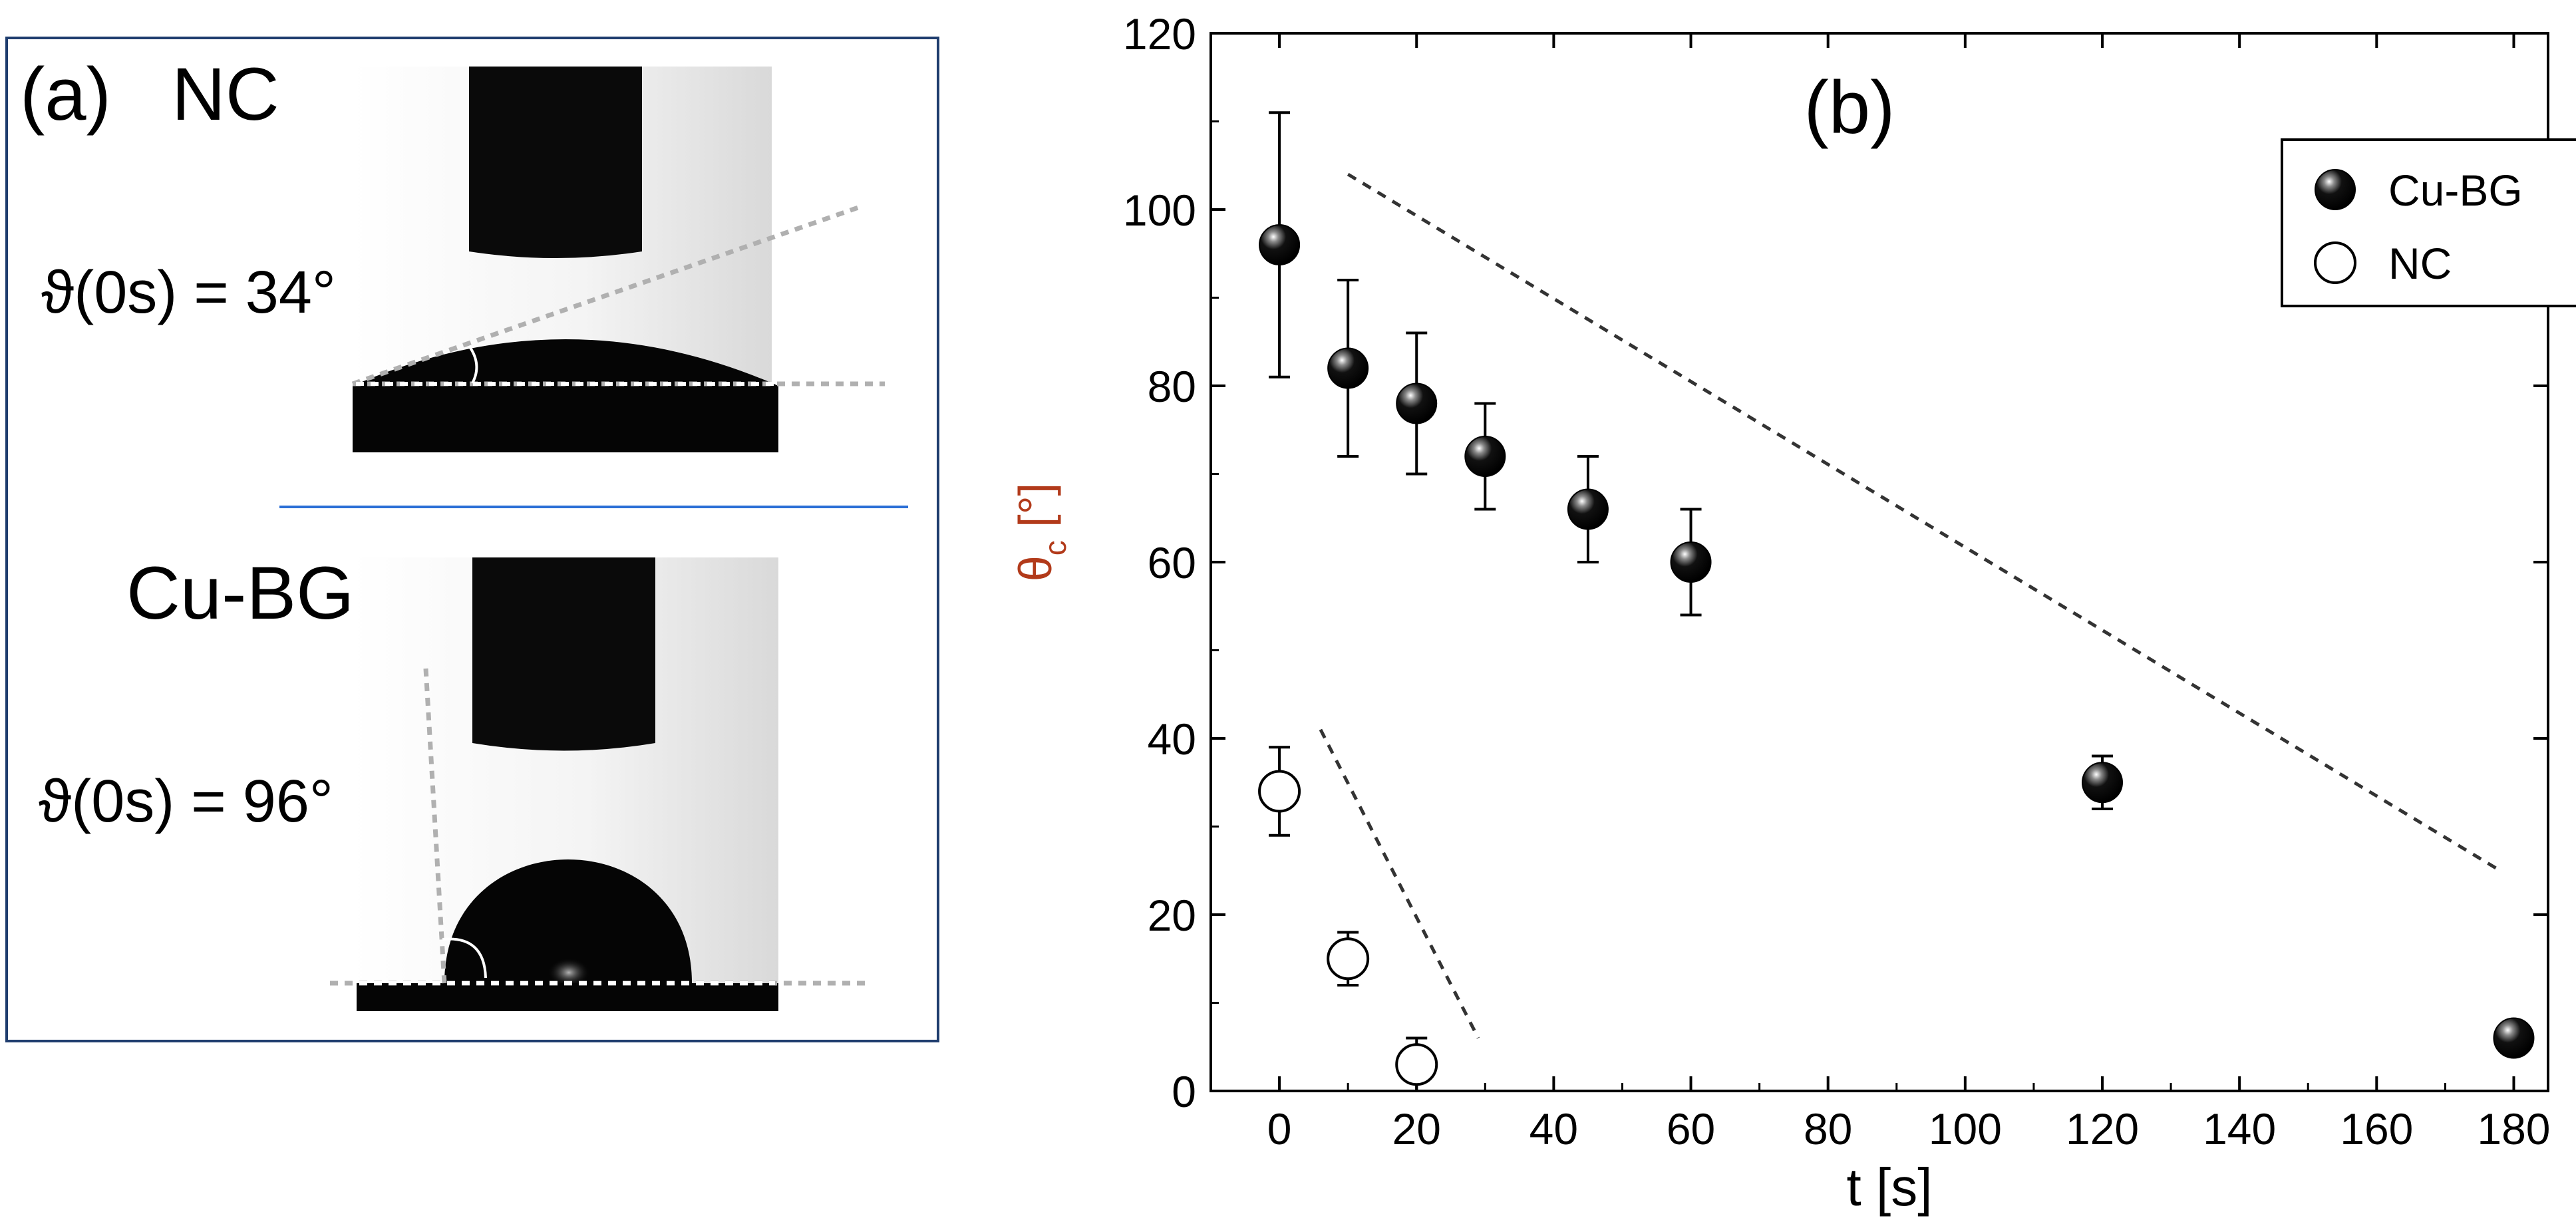 Image resolution: width=2576 pixels, height=1224 pixels. Describe the element at coordinates (1172, 563) in the screenshot. I see `y-tick-label: 60` at that location.